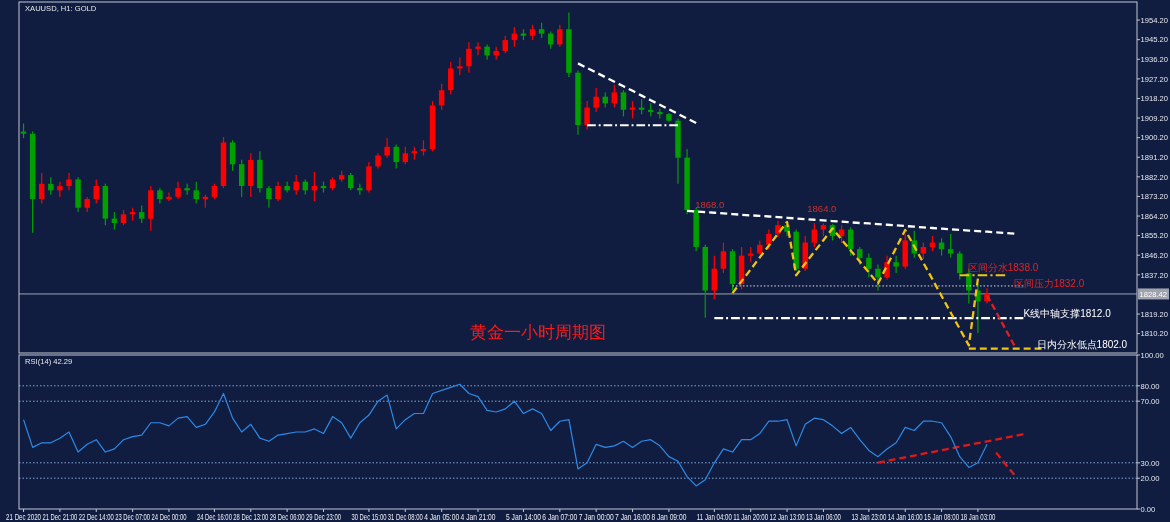  Describe the element at coordinates (823, 517) in the screenshot. I see `x-tick-label: 13 Jan 06:00` at that location.